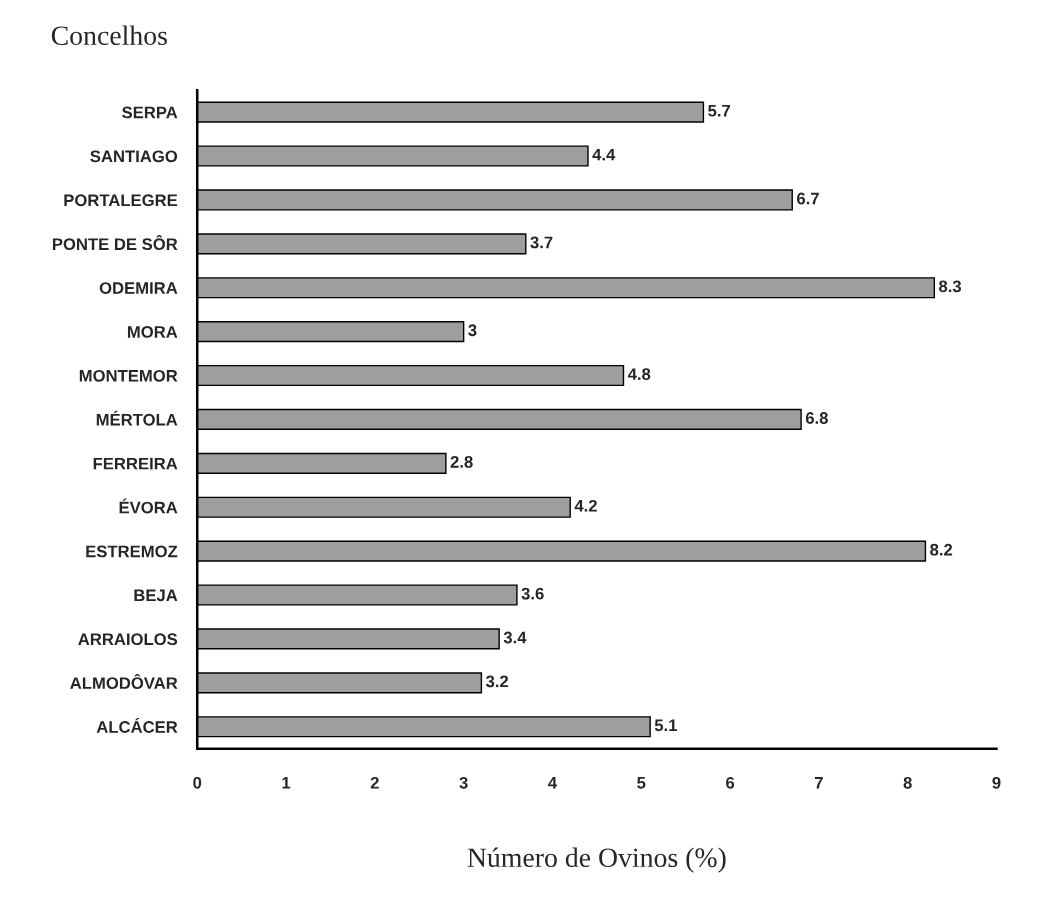 Image resolution: width=1038 pixels, height=902 pixels. Describe the element at coordinates (138, 288) in the screenshot. I see `y-tick-label: ODEMIRA` at that location.